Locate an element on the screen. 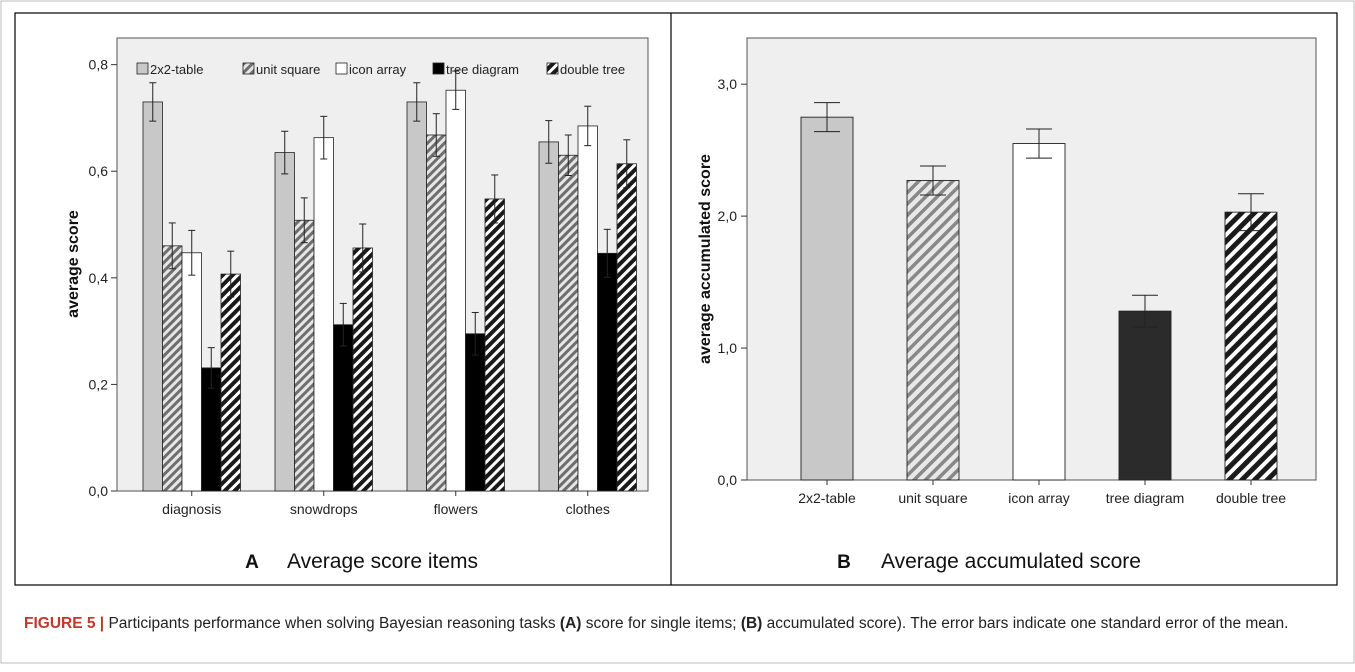 The image size is (1355, 672). y-axis-a: 0,0 0,2 0,4 0,6 0,8 is located at coordinates (103, 278).